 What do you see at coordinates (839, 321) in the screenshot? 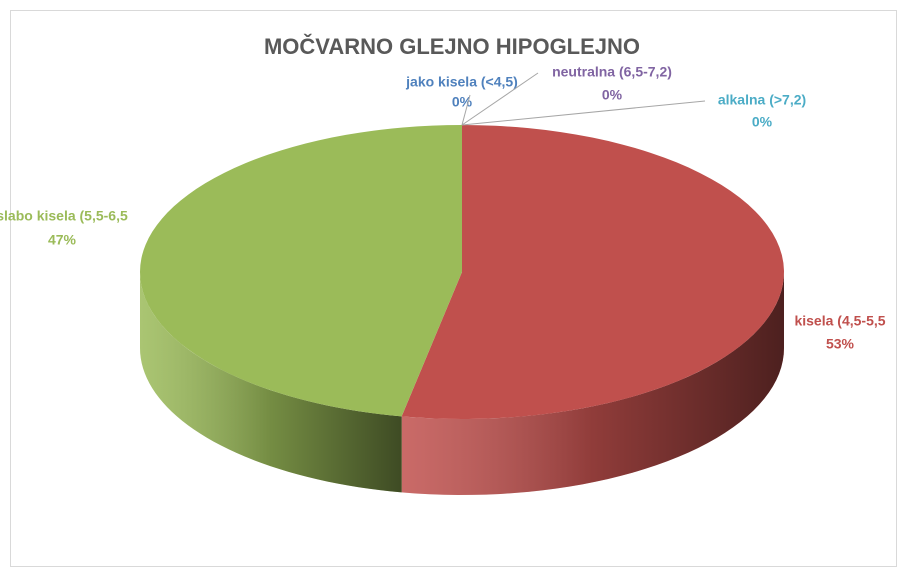
I see `data-label-name: kisela (4,5-5,5` at bounding box center [839, 321].